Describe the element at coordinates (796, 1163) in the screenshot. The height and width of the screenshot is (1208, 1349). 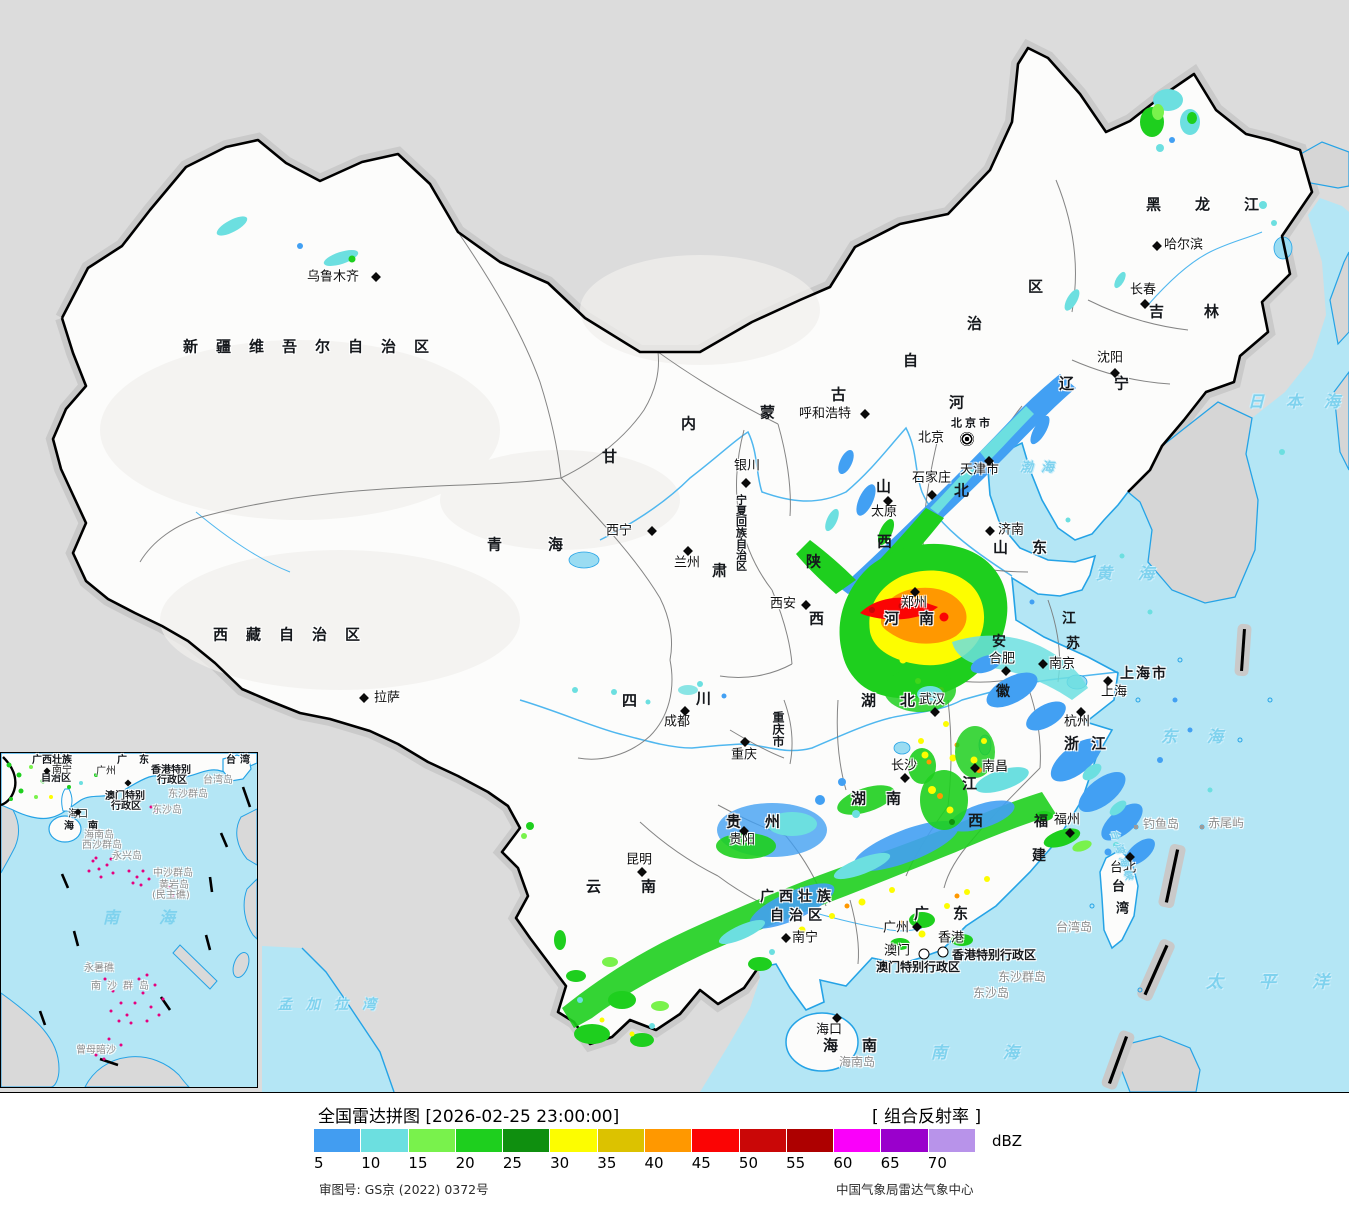
I see `scale-tick: 55` at that location.